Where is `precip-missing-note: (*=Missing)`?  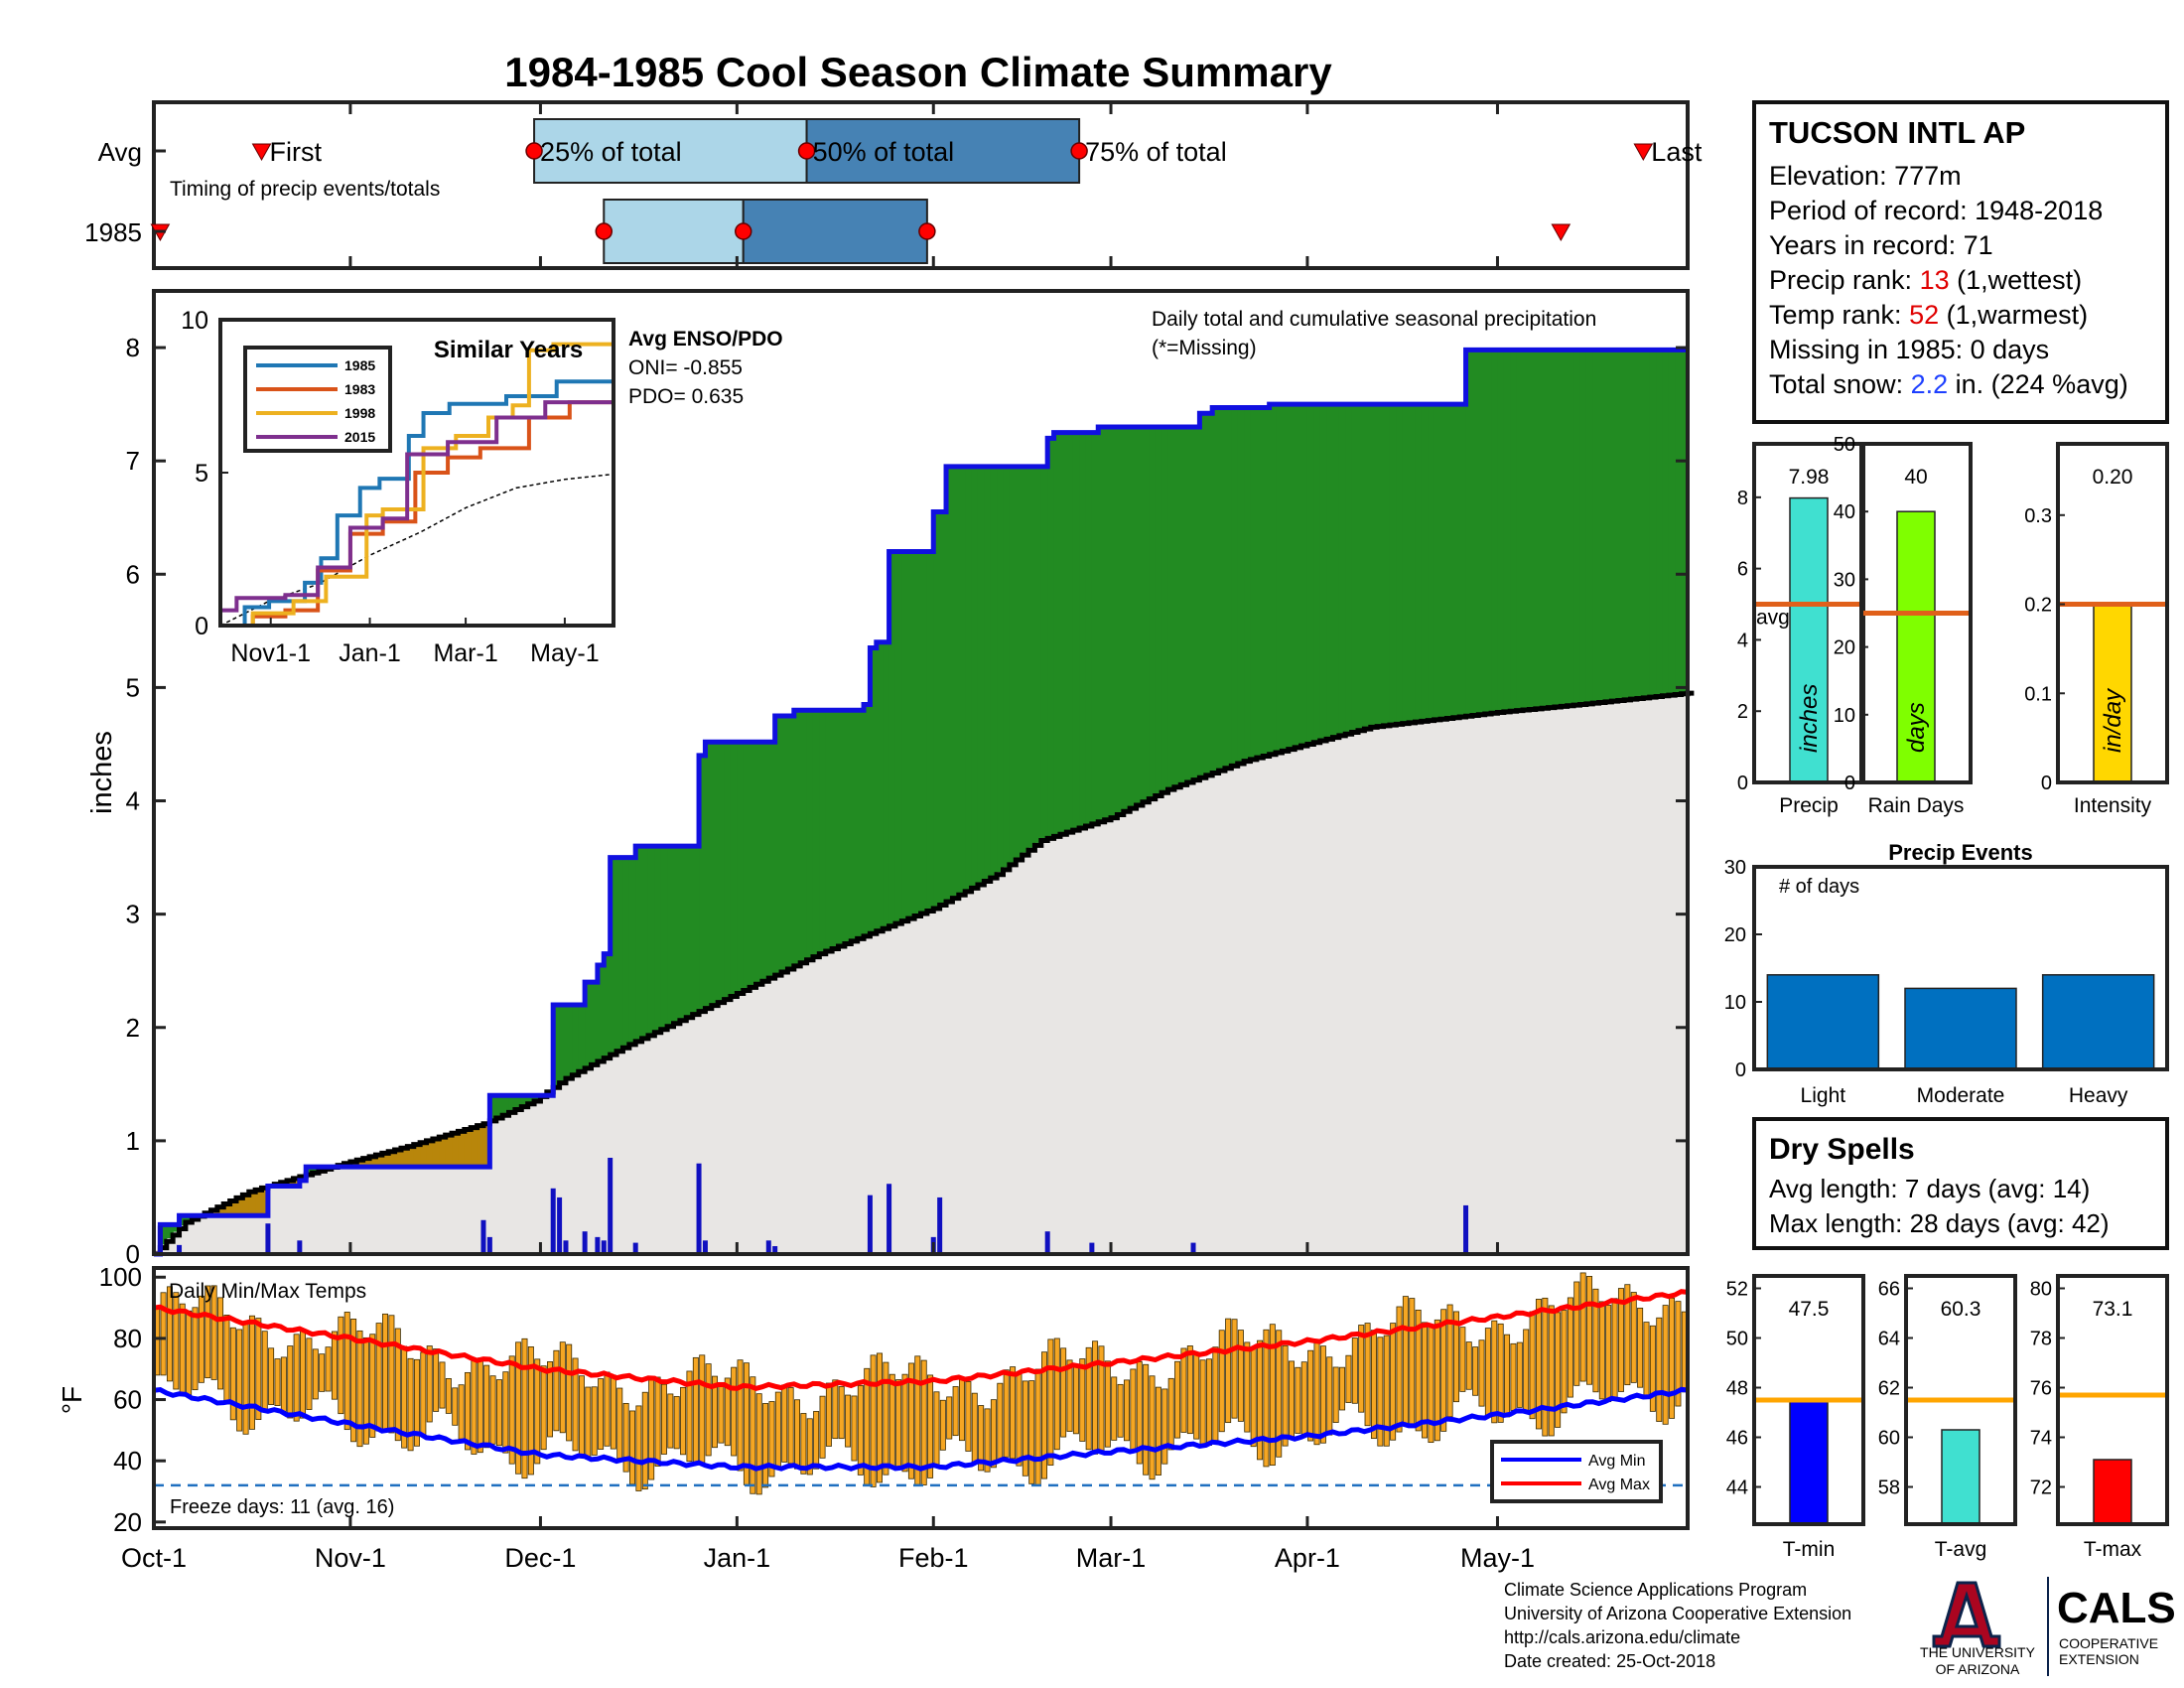 precip-missing-note: (*=Missing) is located at coordinates (1204, 348).